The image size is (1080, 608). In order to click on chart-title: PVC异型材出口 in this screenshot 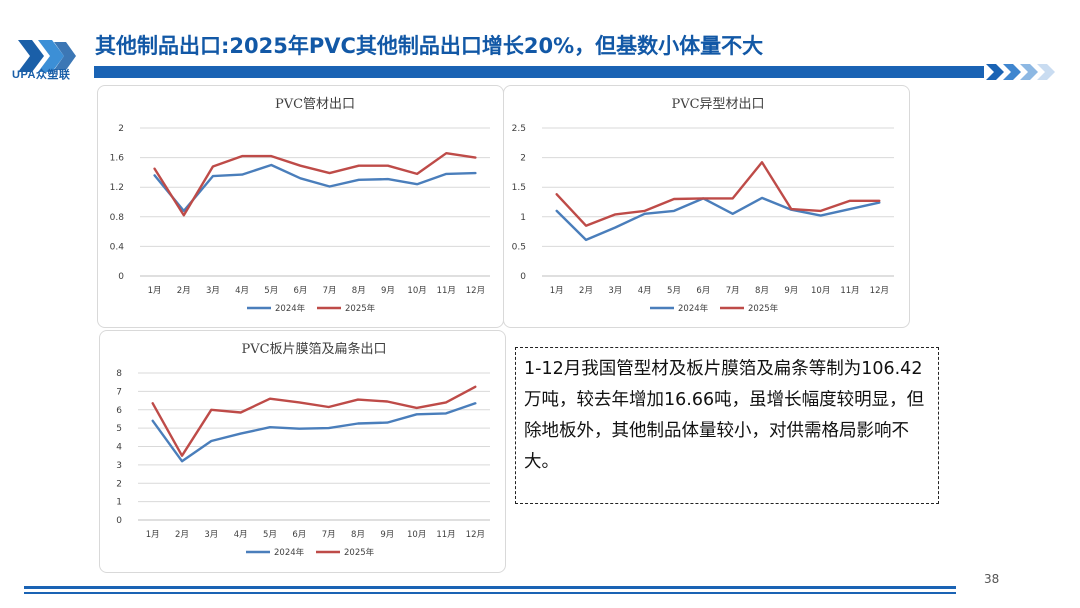, I will do `click(717, 104)`.